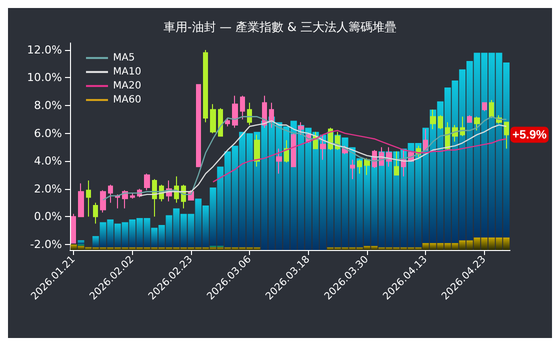 This screenshot has width=560, height=346. What do you see at coordinates (48, 105) in the screenshot?
I see `y-tick-label: 8.0%` at bounding box center [48, 105].